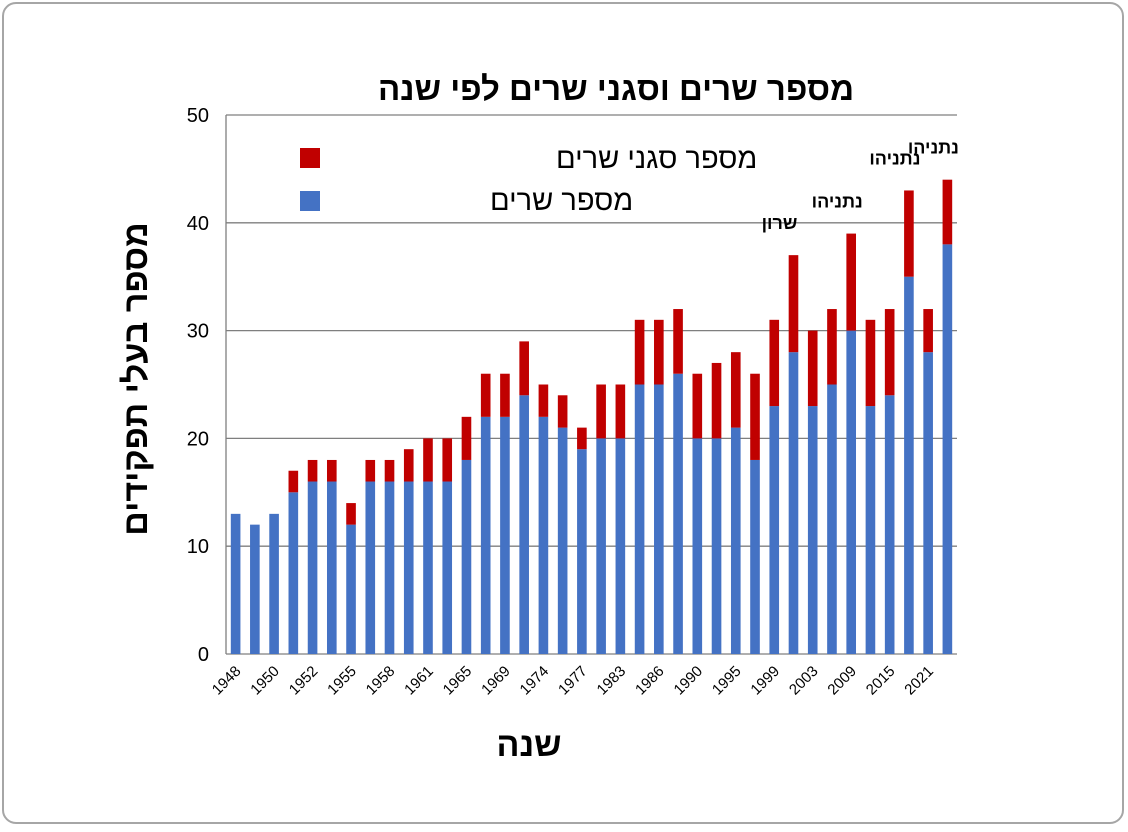 This screenshot has height=832, width=1128. What do you see at coordinates (528, 180) in the screenshot?
I see `legend: מספר סגני שרים מספר שרים` at bounding box center [528, 180].